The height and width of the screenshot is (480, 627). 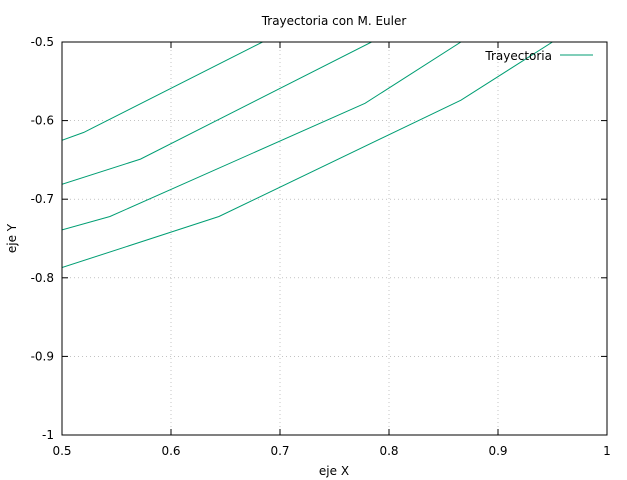 I want to click on x-tick-label: 0.8, so click(x=388, y=451).